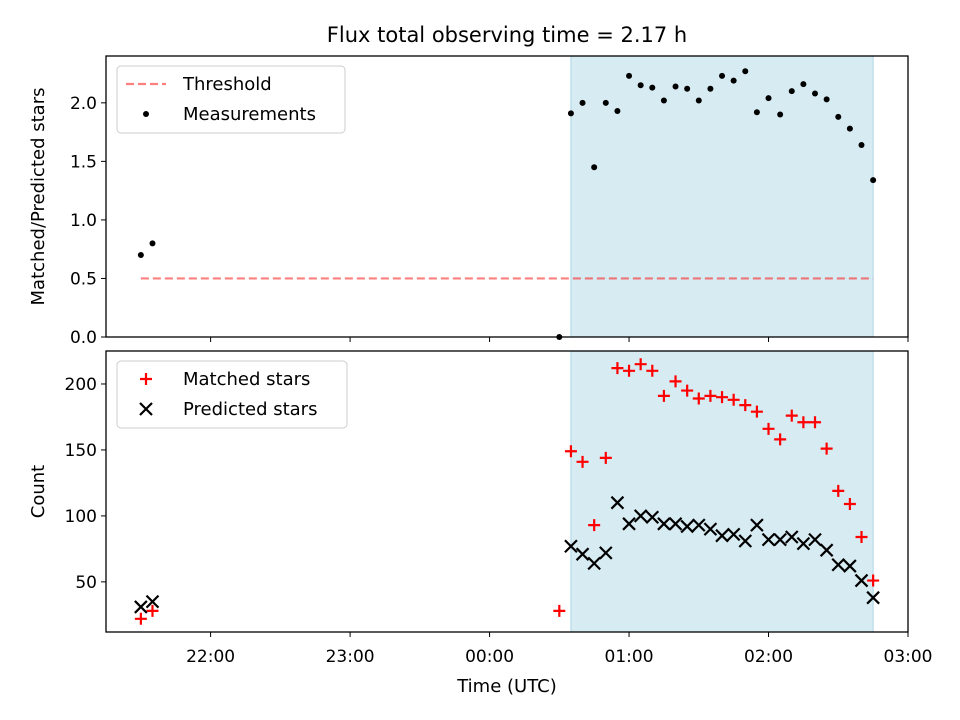  What do you see at coordinates (722, 196) in the screenshot?
I see `observing-window-shade` at bounding box center [722, 196].